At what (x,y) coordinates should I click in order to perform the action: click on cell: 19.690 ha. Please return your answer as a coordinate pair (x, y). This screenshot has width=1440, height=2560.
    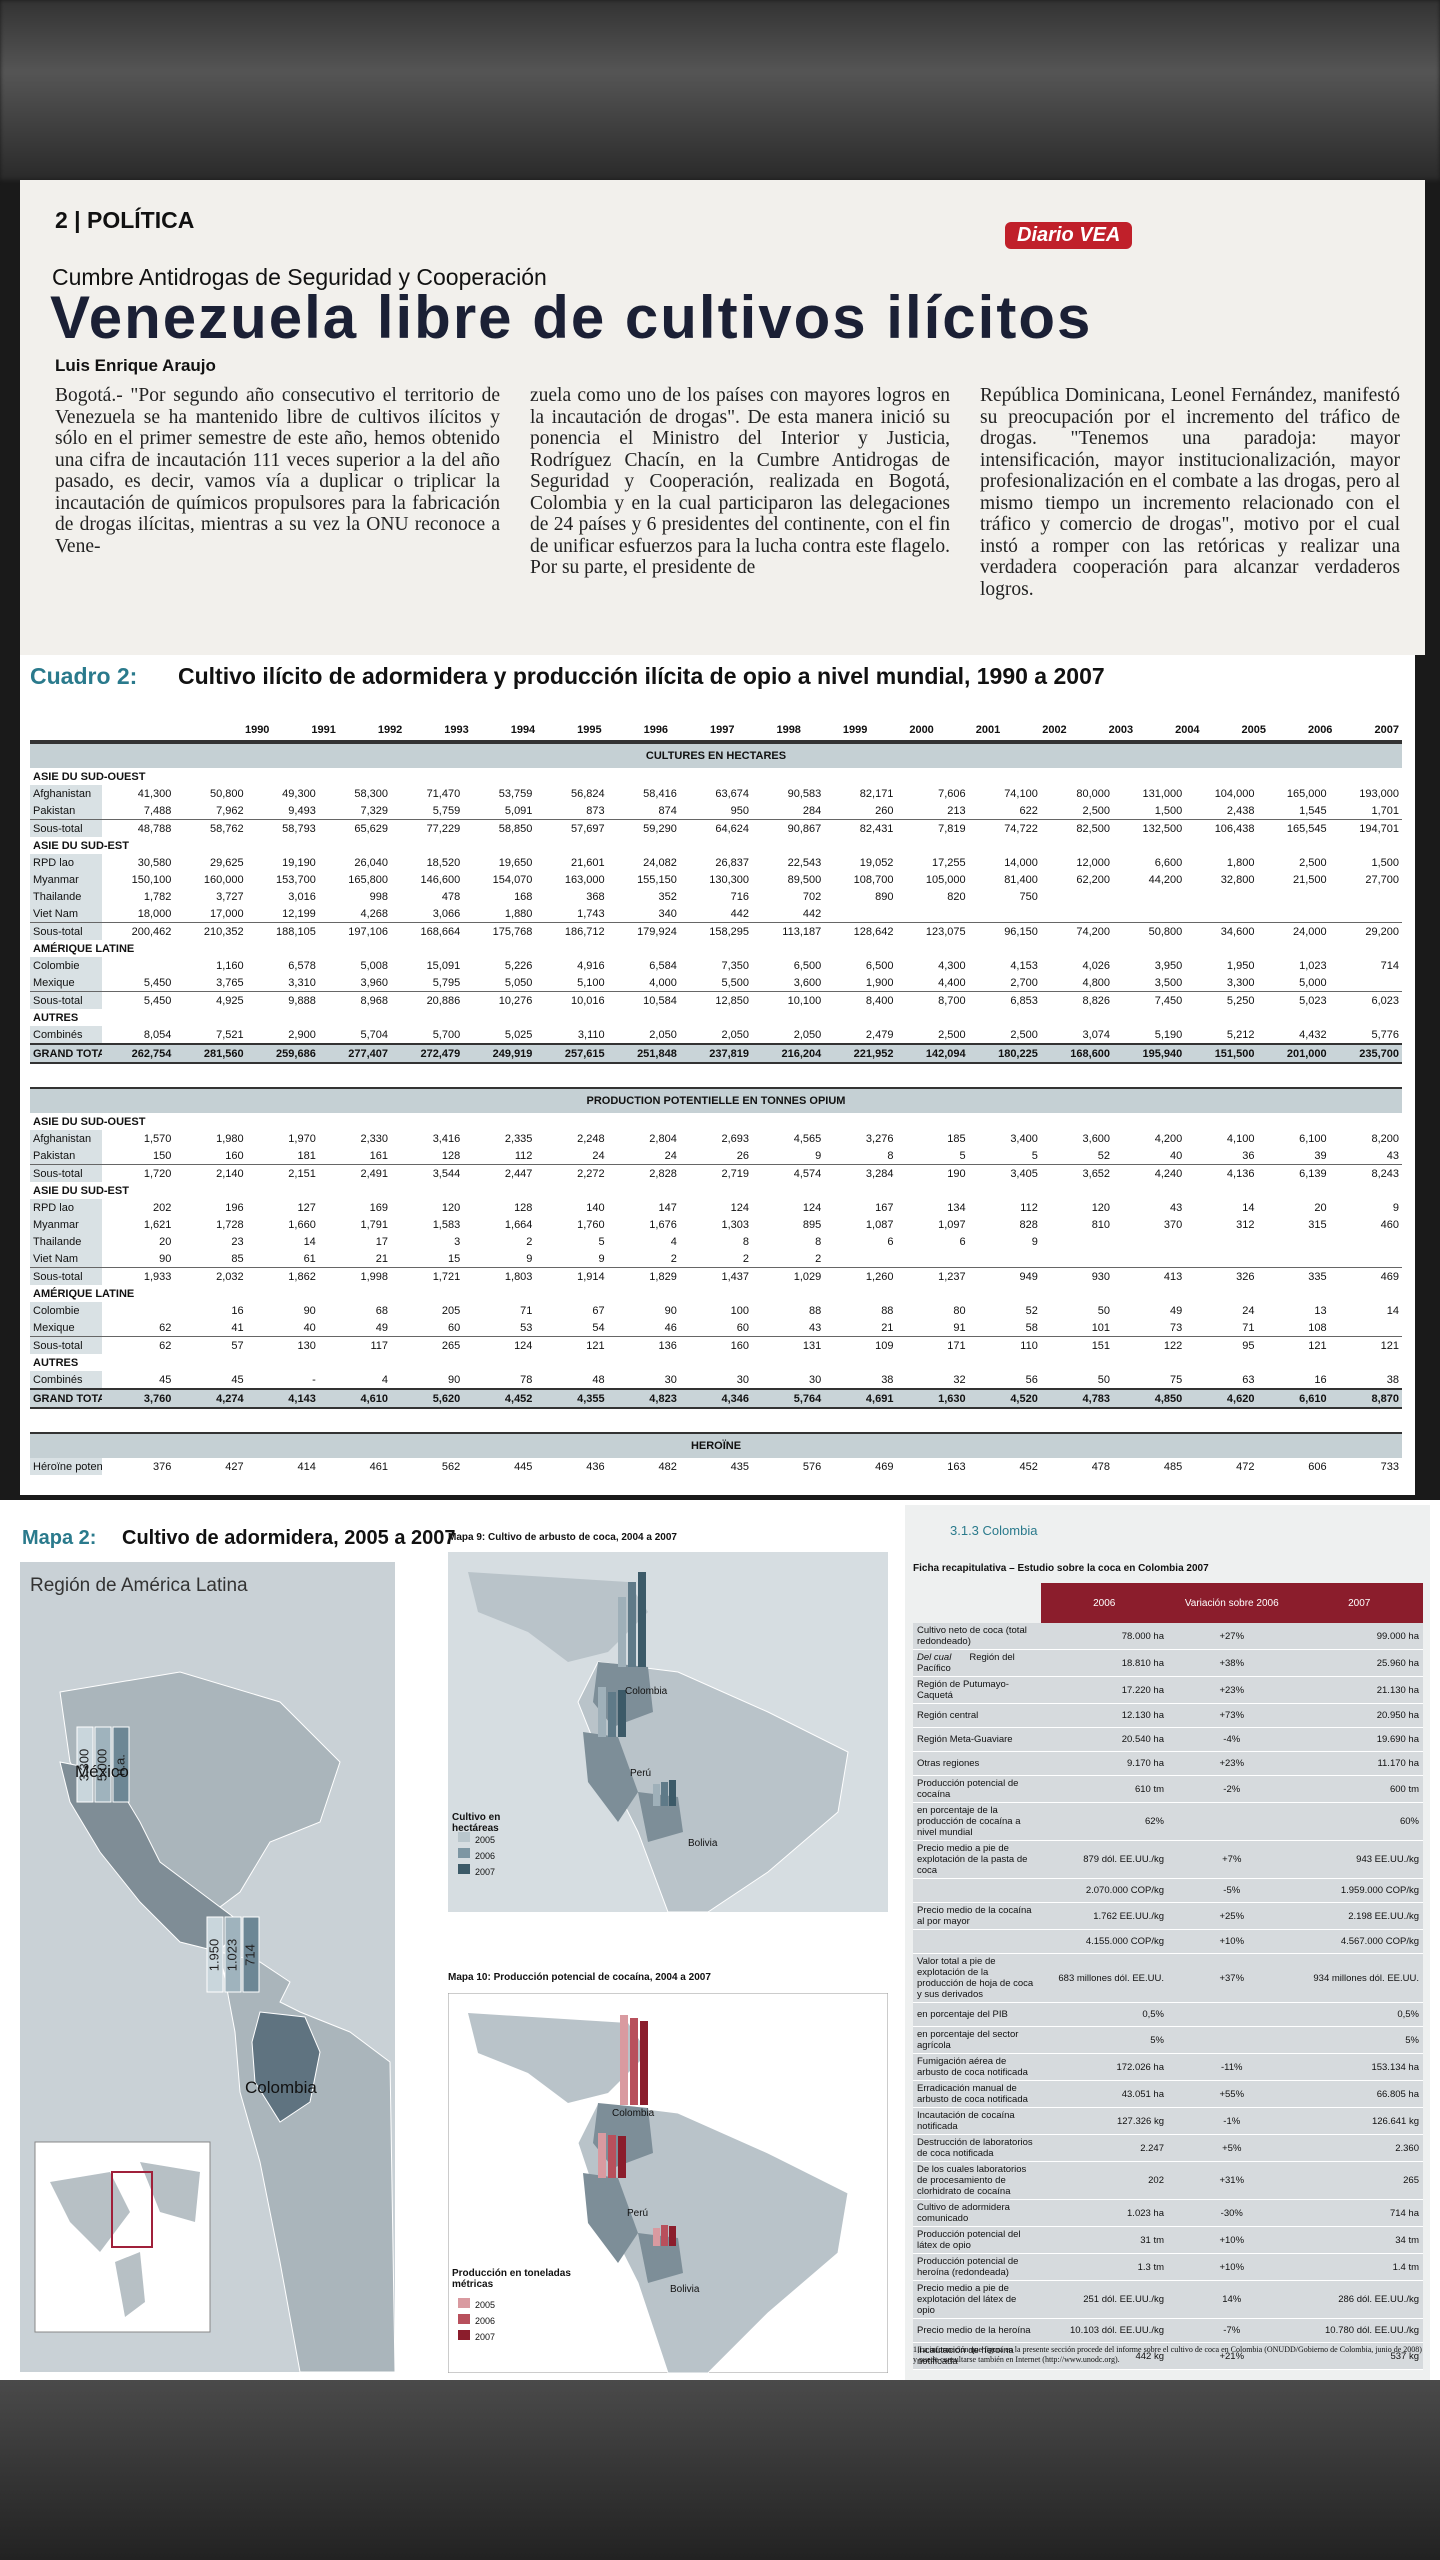
    Looking at the image, I should click on (1359, 1739).